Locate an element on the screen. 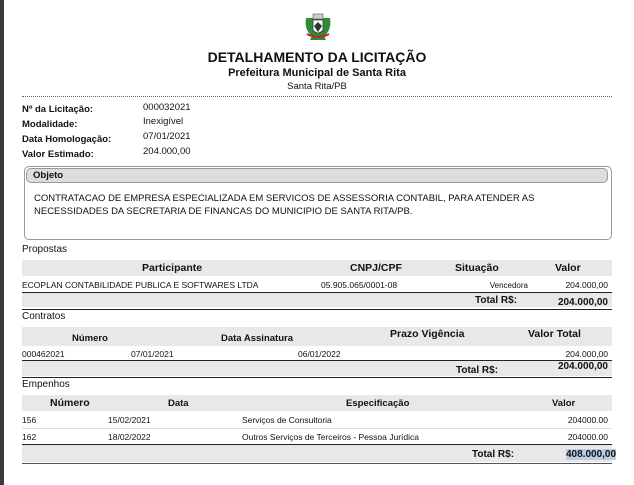 This screenshot has width=634, height=485. empenhos-total-value: 408.000,00 is located at coordinates (591, 454).